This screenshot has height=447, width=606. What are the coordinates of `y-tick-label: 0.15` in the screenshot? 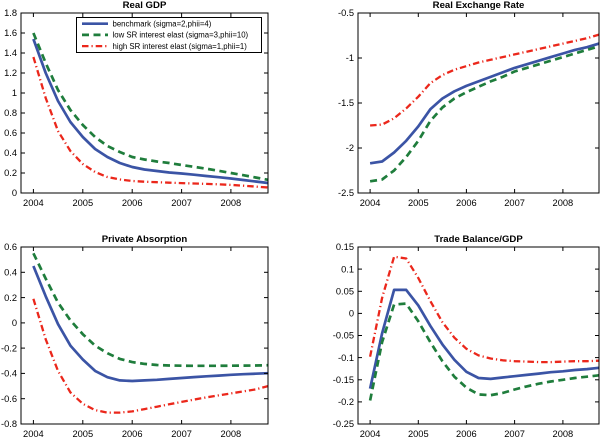 It's located at (345, 247).